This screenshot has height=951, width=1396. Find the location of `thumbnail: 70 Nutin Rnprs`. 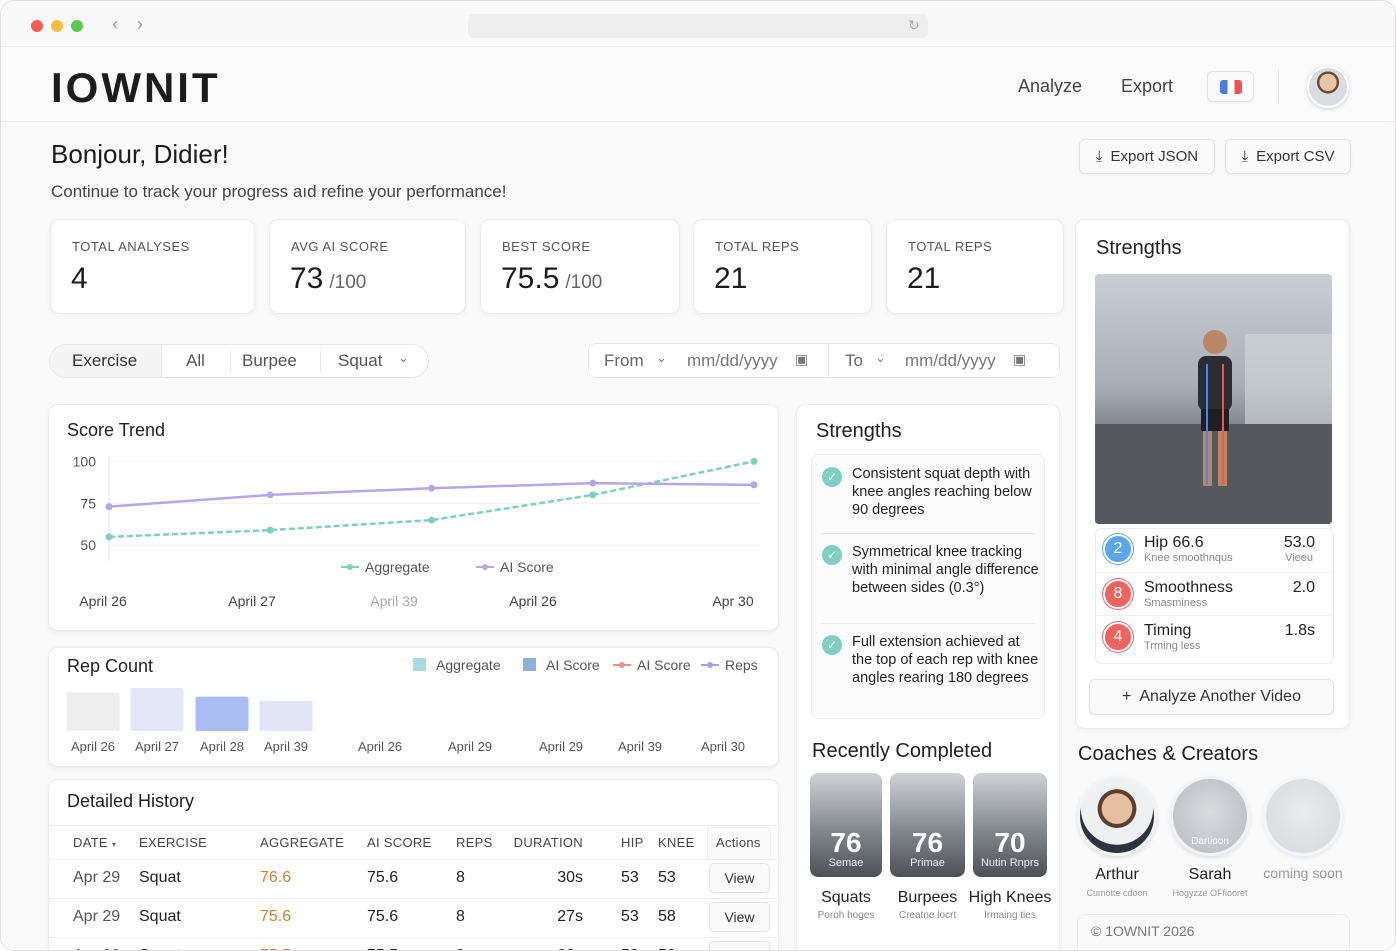

thumbnail: 70 Nutin Rnprs is located at coordinates (1010, 825).